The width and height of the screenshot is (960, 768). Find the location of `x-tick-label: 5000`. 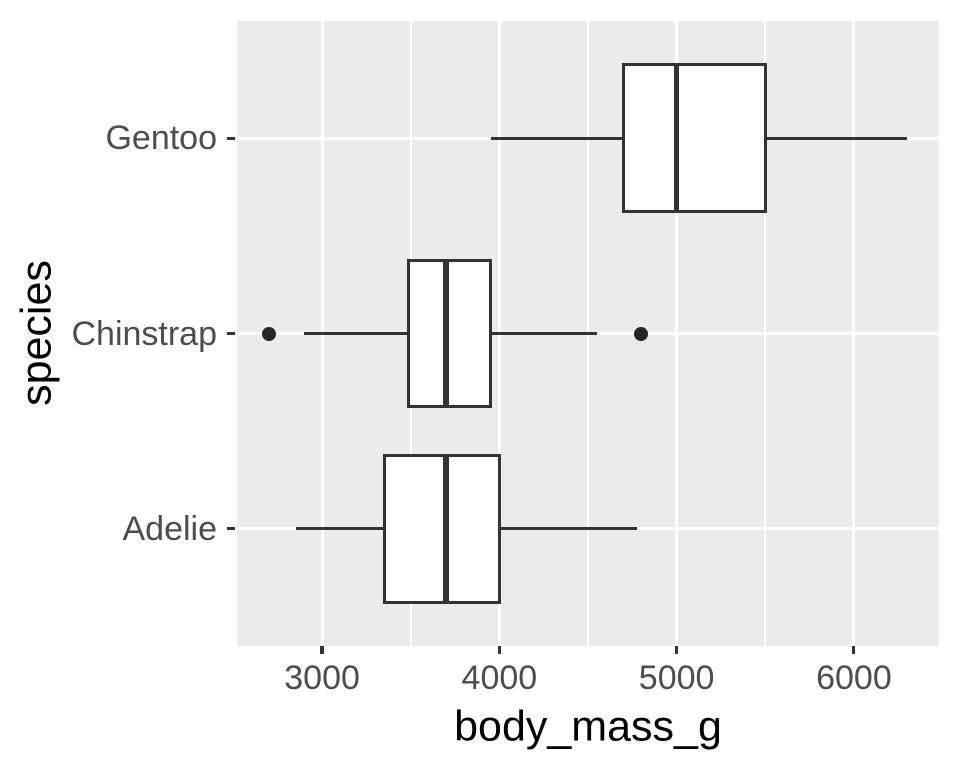

x-tick-label: 5000 is located at coordinates (676, 678).